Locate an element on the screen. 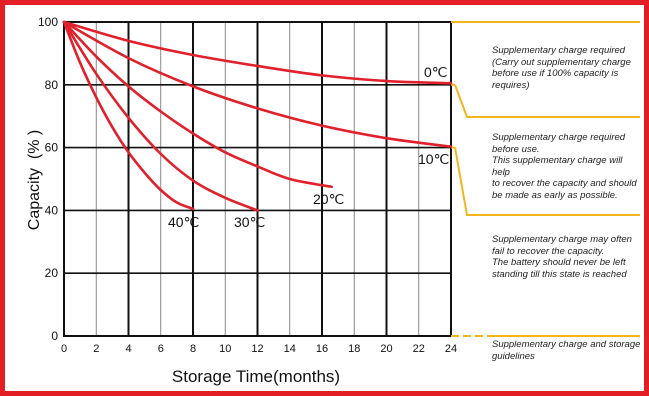  x-tick-label: 4 is located at coordinates (128, 349).